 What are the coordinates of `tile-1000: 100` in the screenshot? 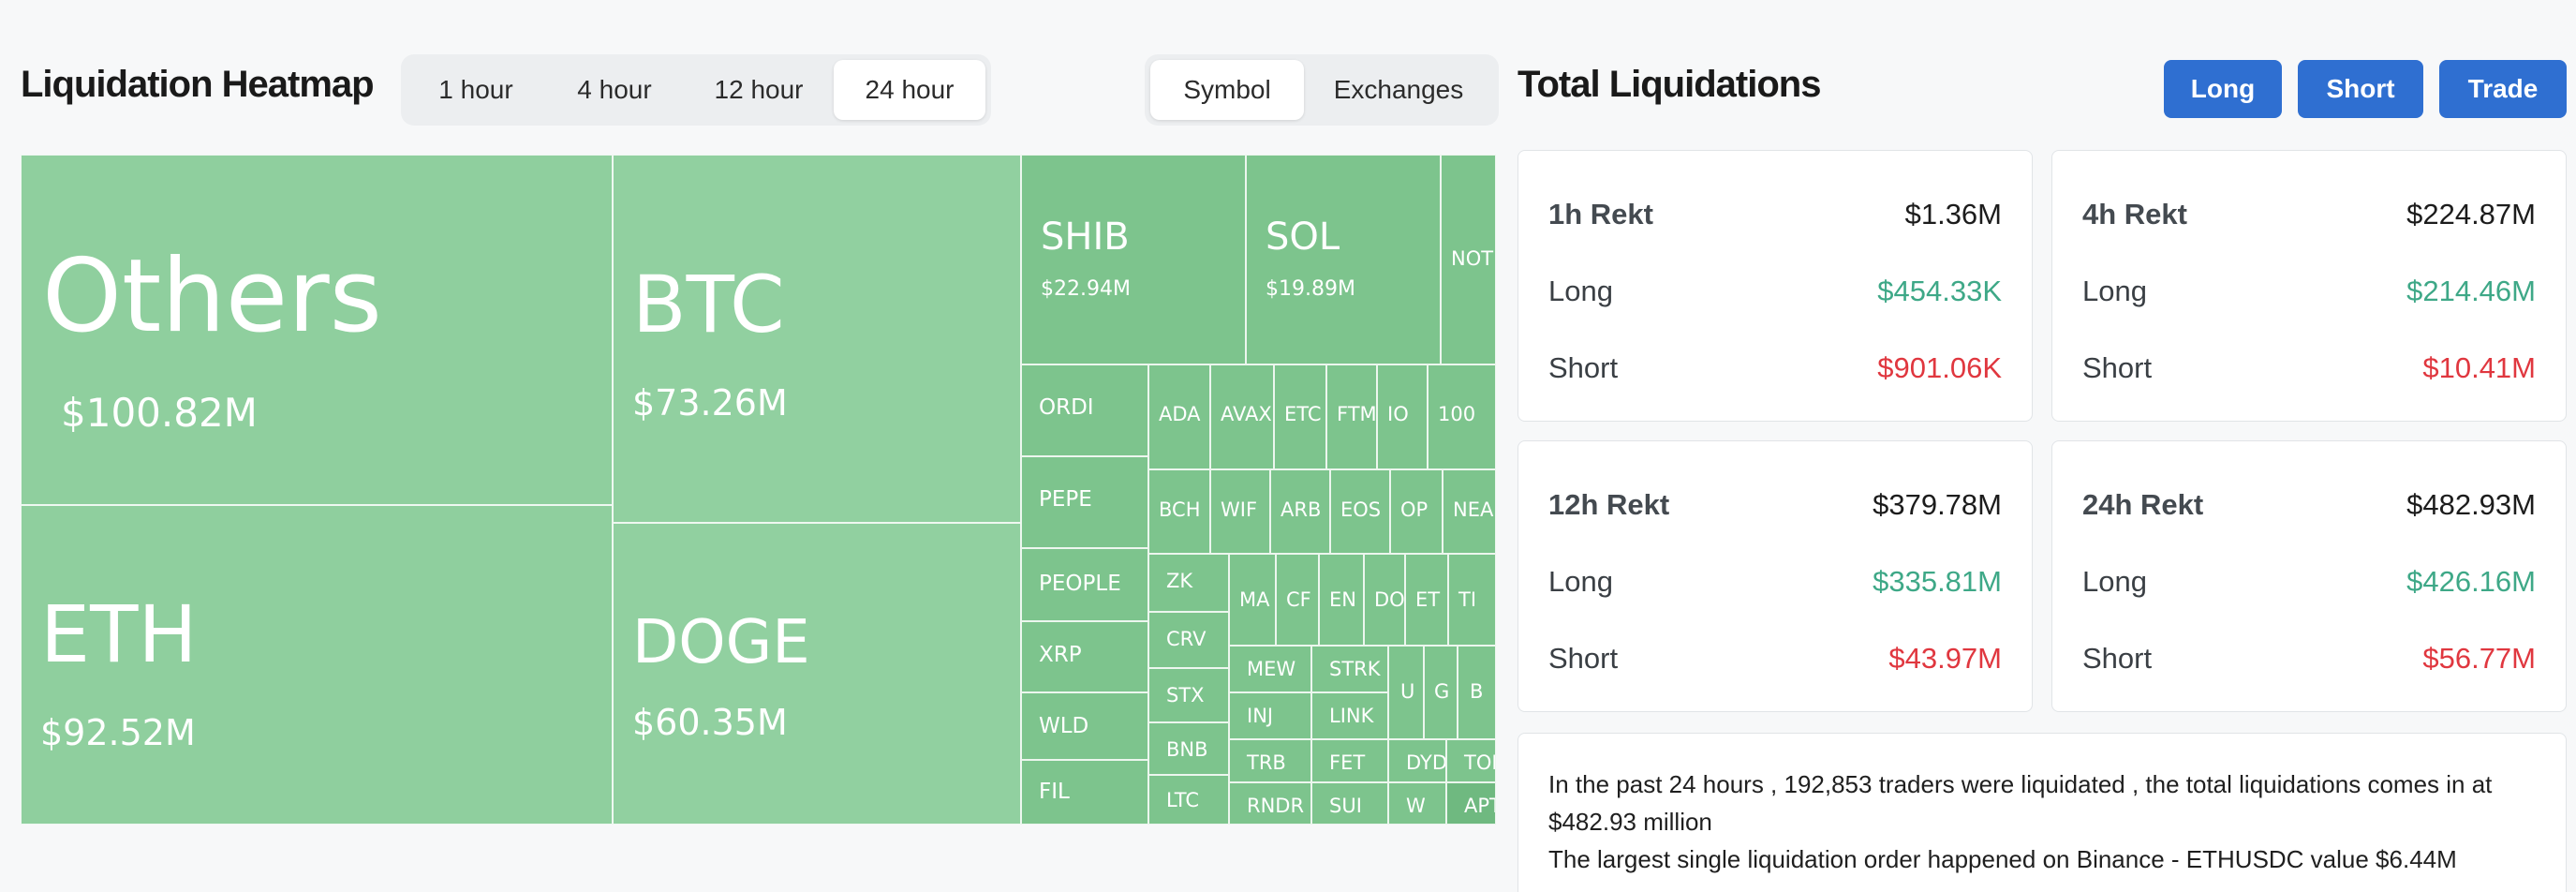 It's located at (1462, 416).